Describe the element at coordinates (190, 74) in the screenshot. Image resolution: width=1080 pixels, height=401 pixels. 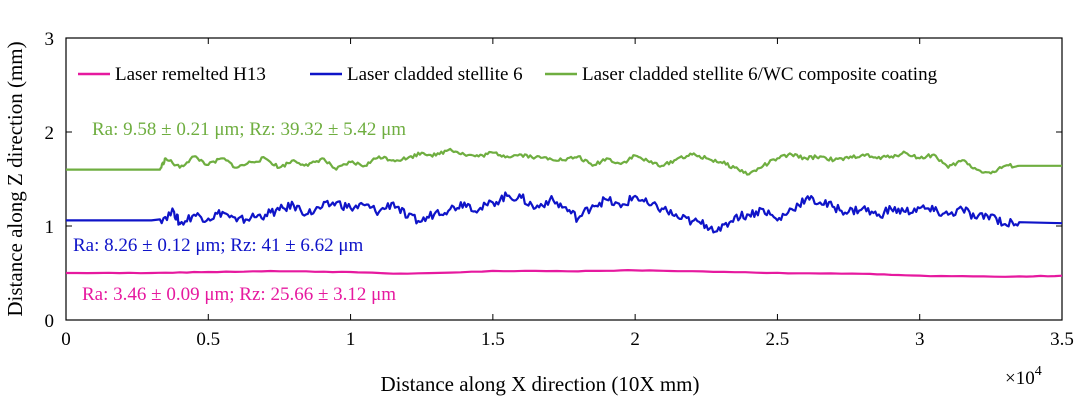
I see `legend-label: Laser remelted H13` at that location.